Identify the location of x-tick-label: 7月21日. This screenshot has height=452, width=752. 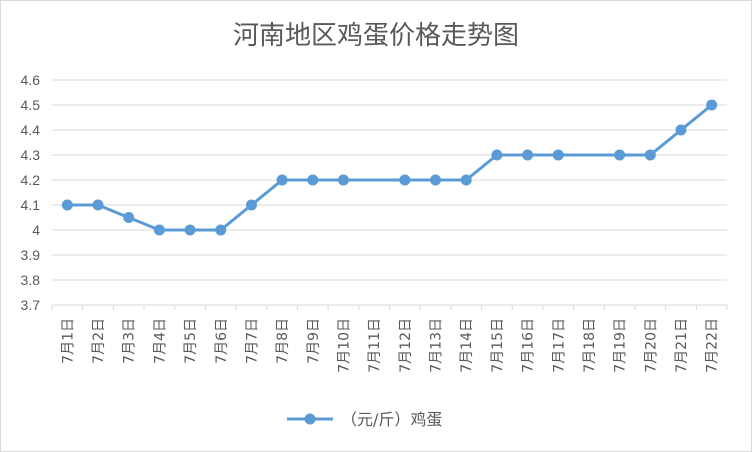
(682, 345).